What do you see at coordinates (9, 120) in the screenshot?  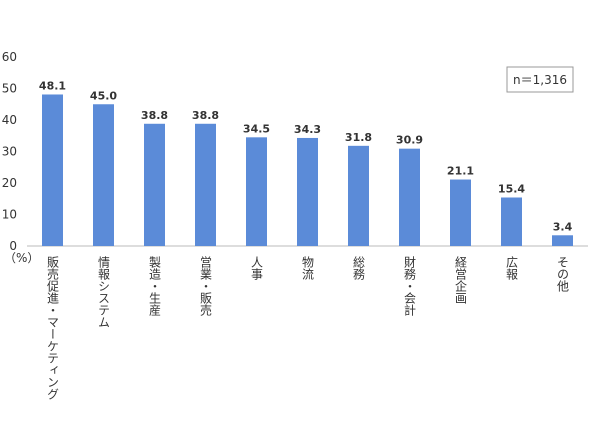 I see `y-tick-label: 40` at bounding box center [9, 120].